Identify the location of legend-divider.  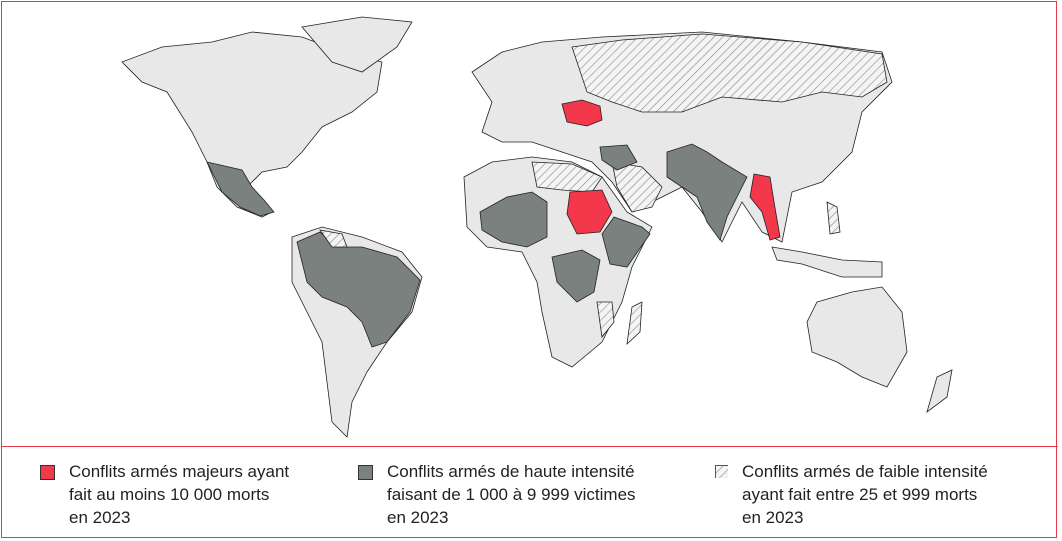
(530, 446).